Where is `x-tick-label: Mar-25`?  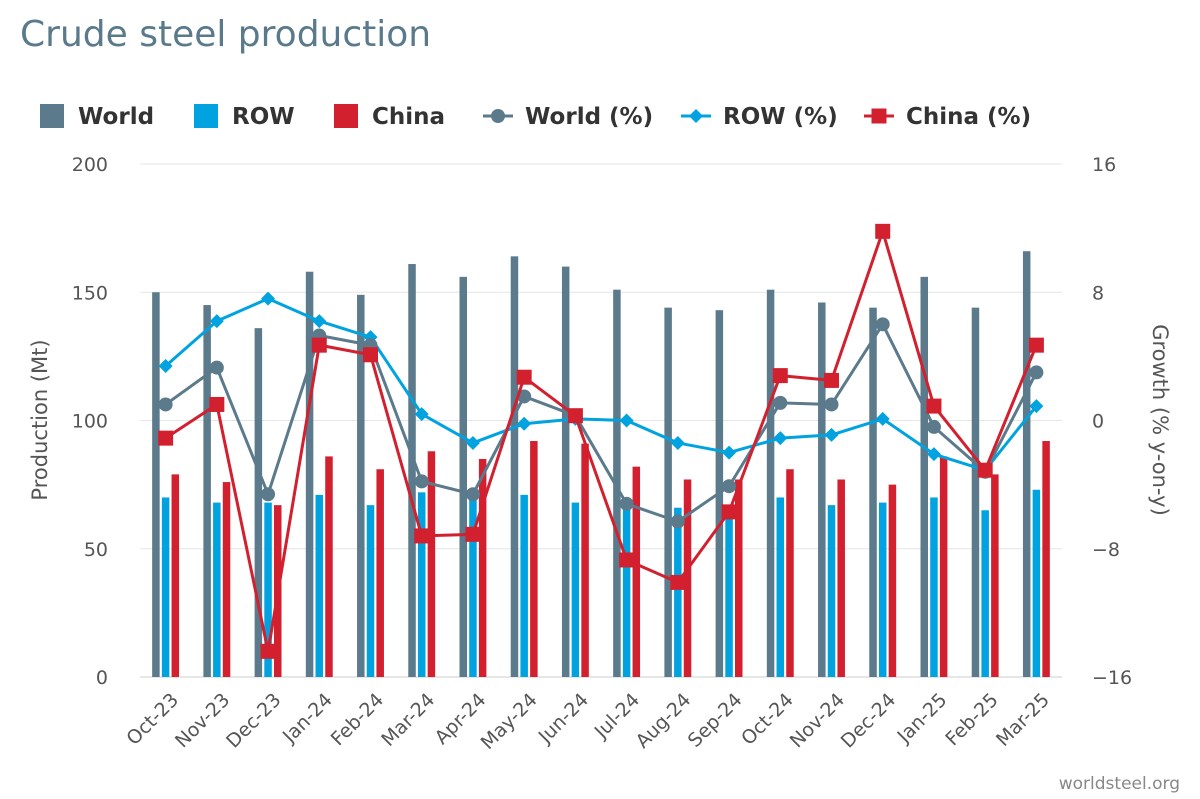 x-tick-label: Mar-25 is located at coordinates (1023, 720).